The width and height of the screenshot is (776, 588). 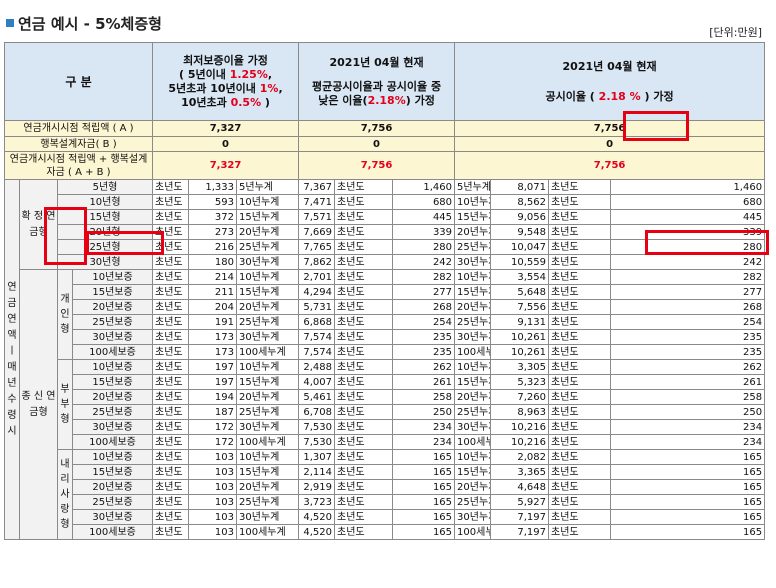 I want to click on cumulative-label: 20년누계, so click(x=268, y=307).